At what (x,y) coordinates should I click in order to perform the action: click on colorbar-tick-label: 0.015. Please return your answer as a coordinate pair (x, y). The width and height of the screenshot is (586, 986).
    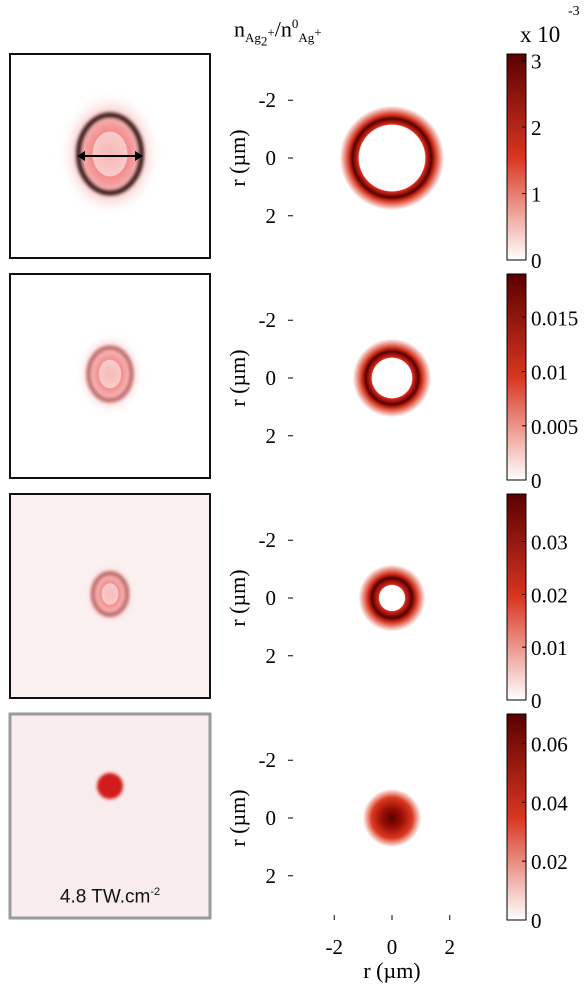
    Looking at the image, I should click on (554, 318).